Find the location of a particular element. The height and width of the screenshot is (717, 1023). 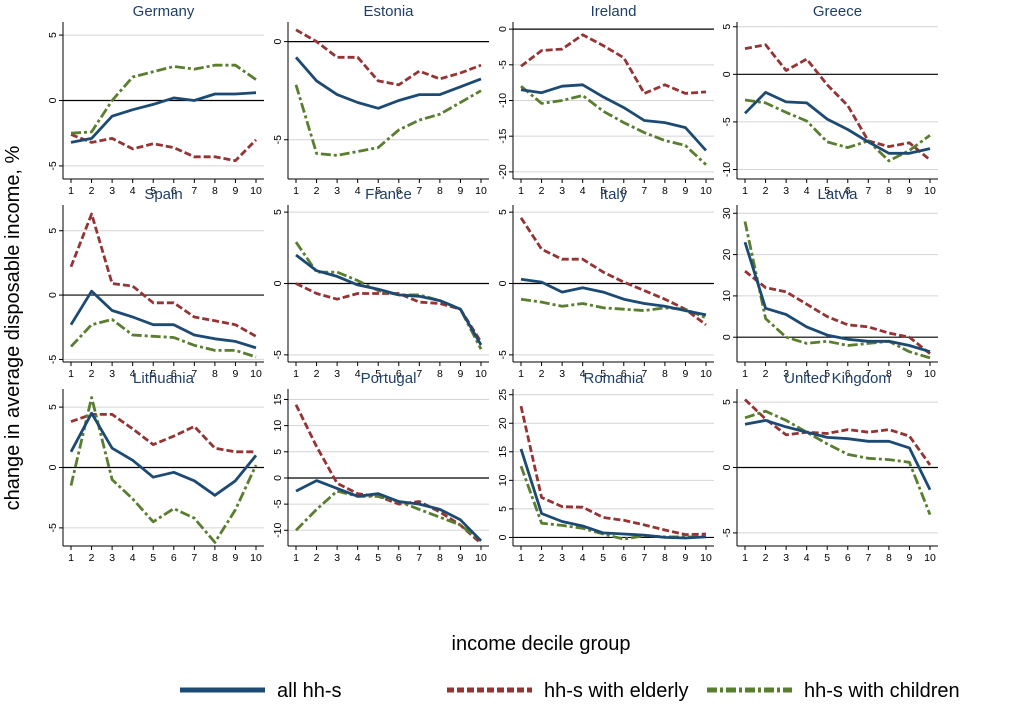

y-tick-label: -10 is located at coordinates (503, 100).